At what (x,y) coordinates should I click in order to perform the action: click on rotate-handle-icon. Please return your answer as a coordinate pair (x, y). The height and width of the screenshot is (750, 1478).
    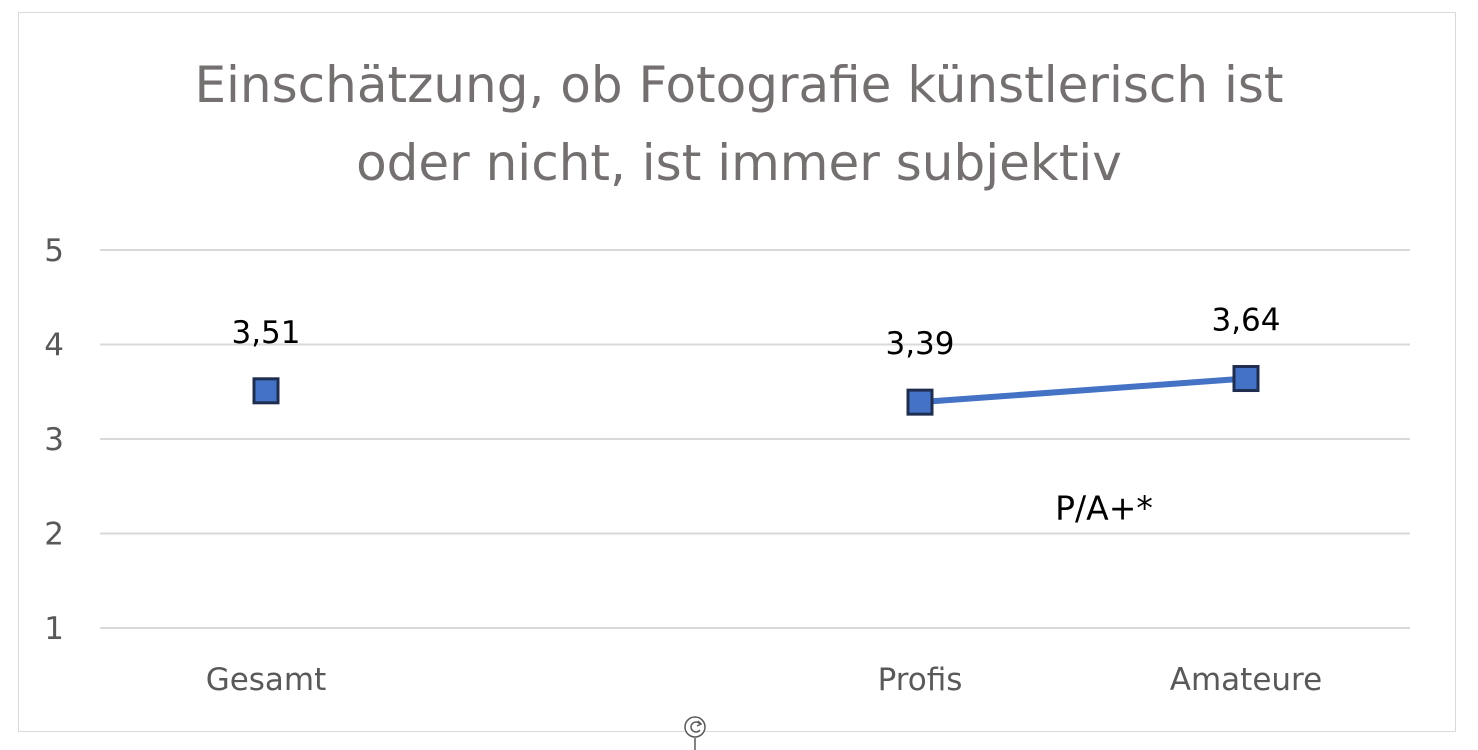
    Looking at the image, I should click on (695, 733).